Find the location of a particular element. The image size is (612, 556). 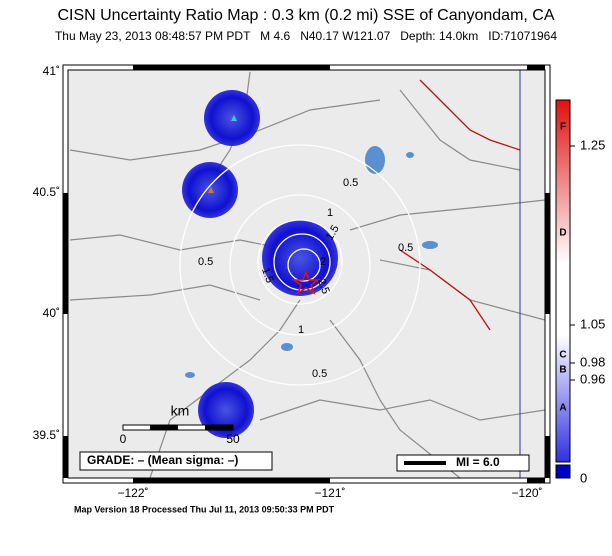

colorbar-value: 0.96 is located at coordinates (592, 378).